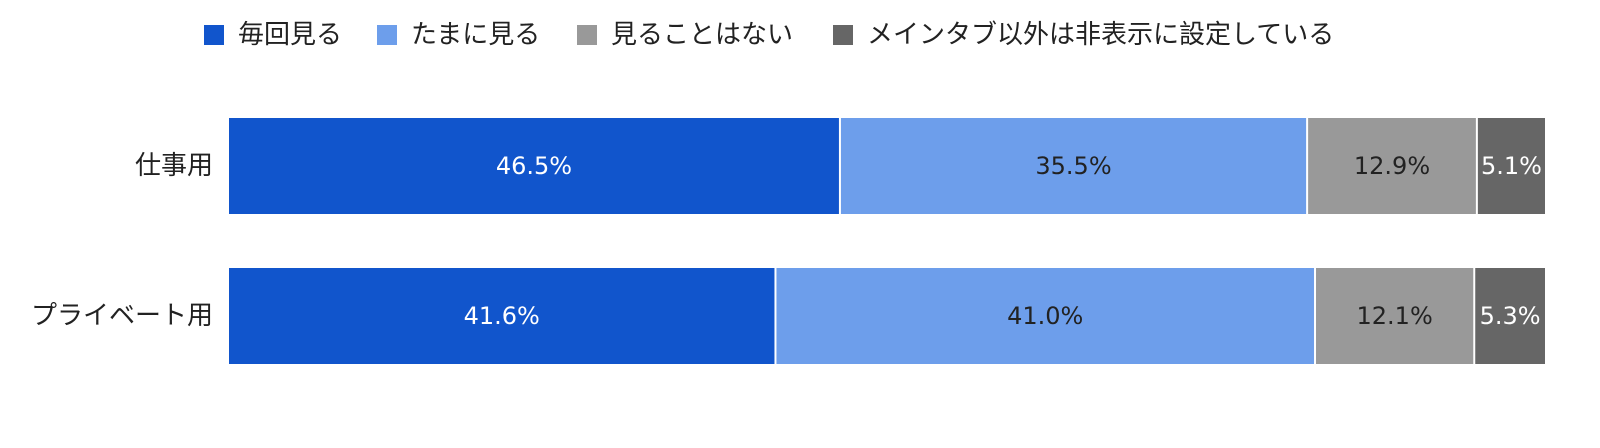 This screenshot has width=1600, height=448. I want to click on data-label-c1-s3: 12.9%, so click(1392, 166).